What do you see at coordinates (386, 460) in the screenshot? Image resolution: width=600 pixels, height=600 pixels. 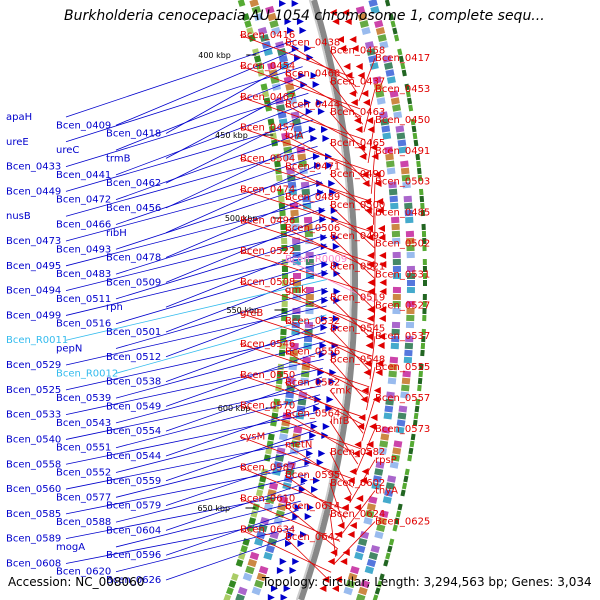 I see `gene-label: rpsP` at bounding box center [386, 460].